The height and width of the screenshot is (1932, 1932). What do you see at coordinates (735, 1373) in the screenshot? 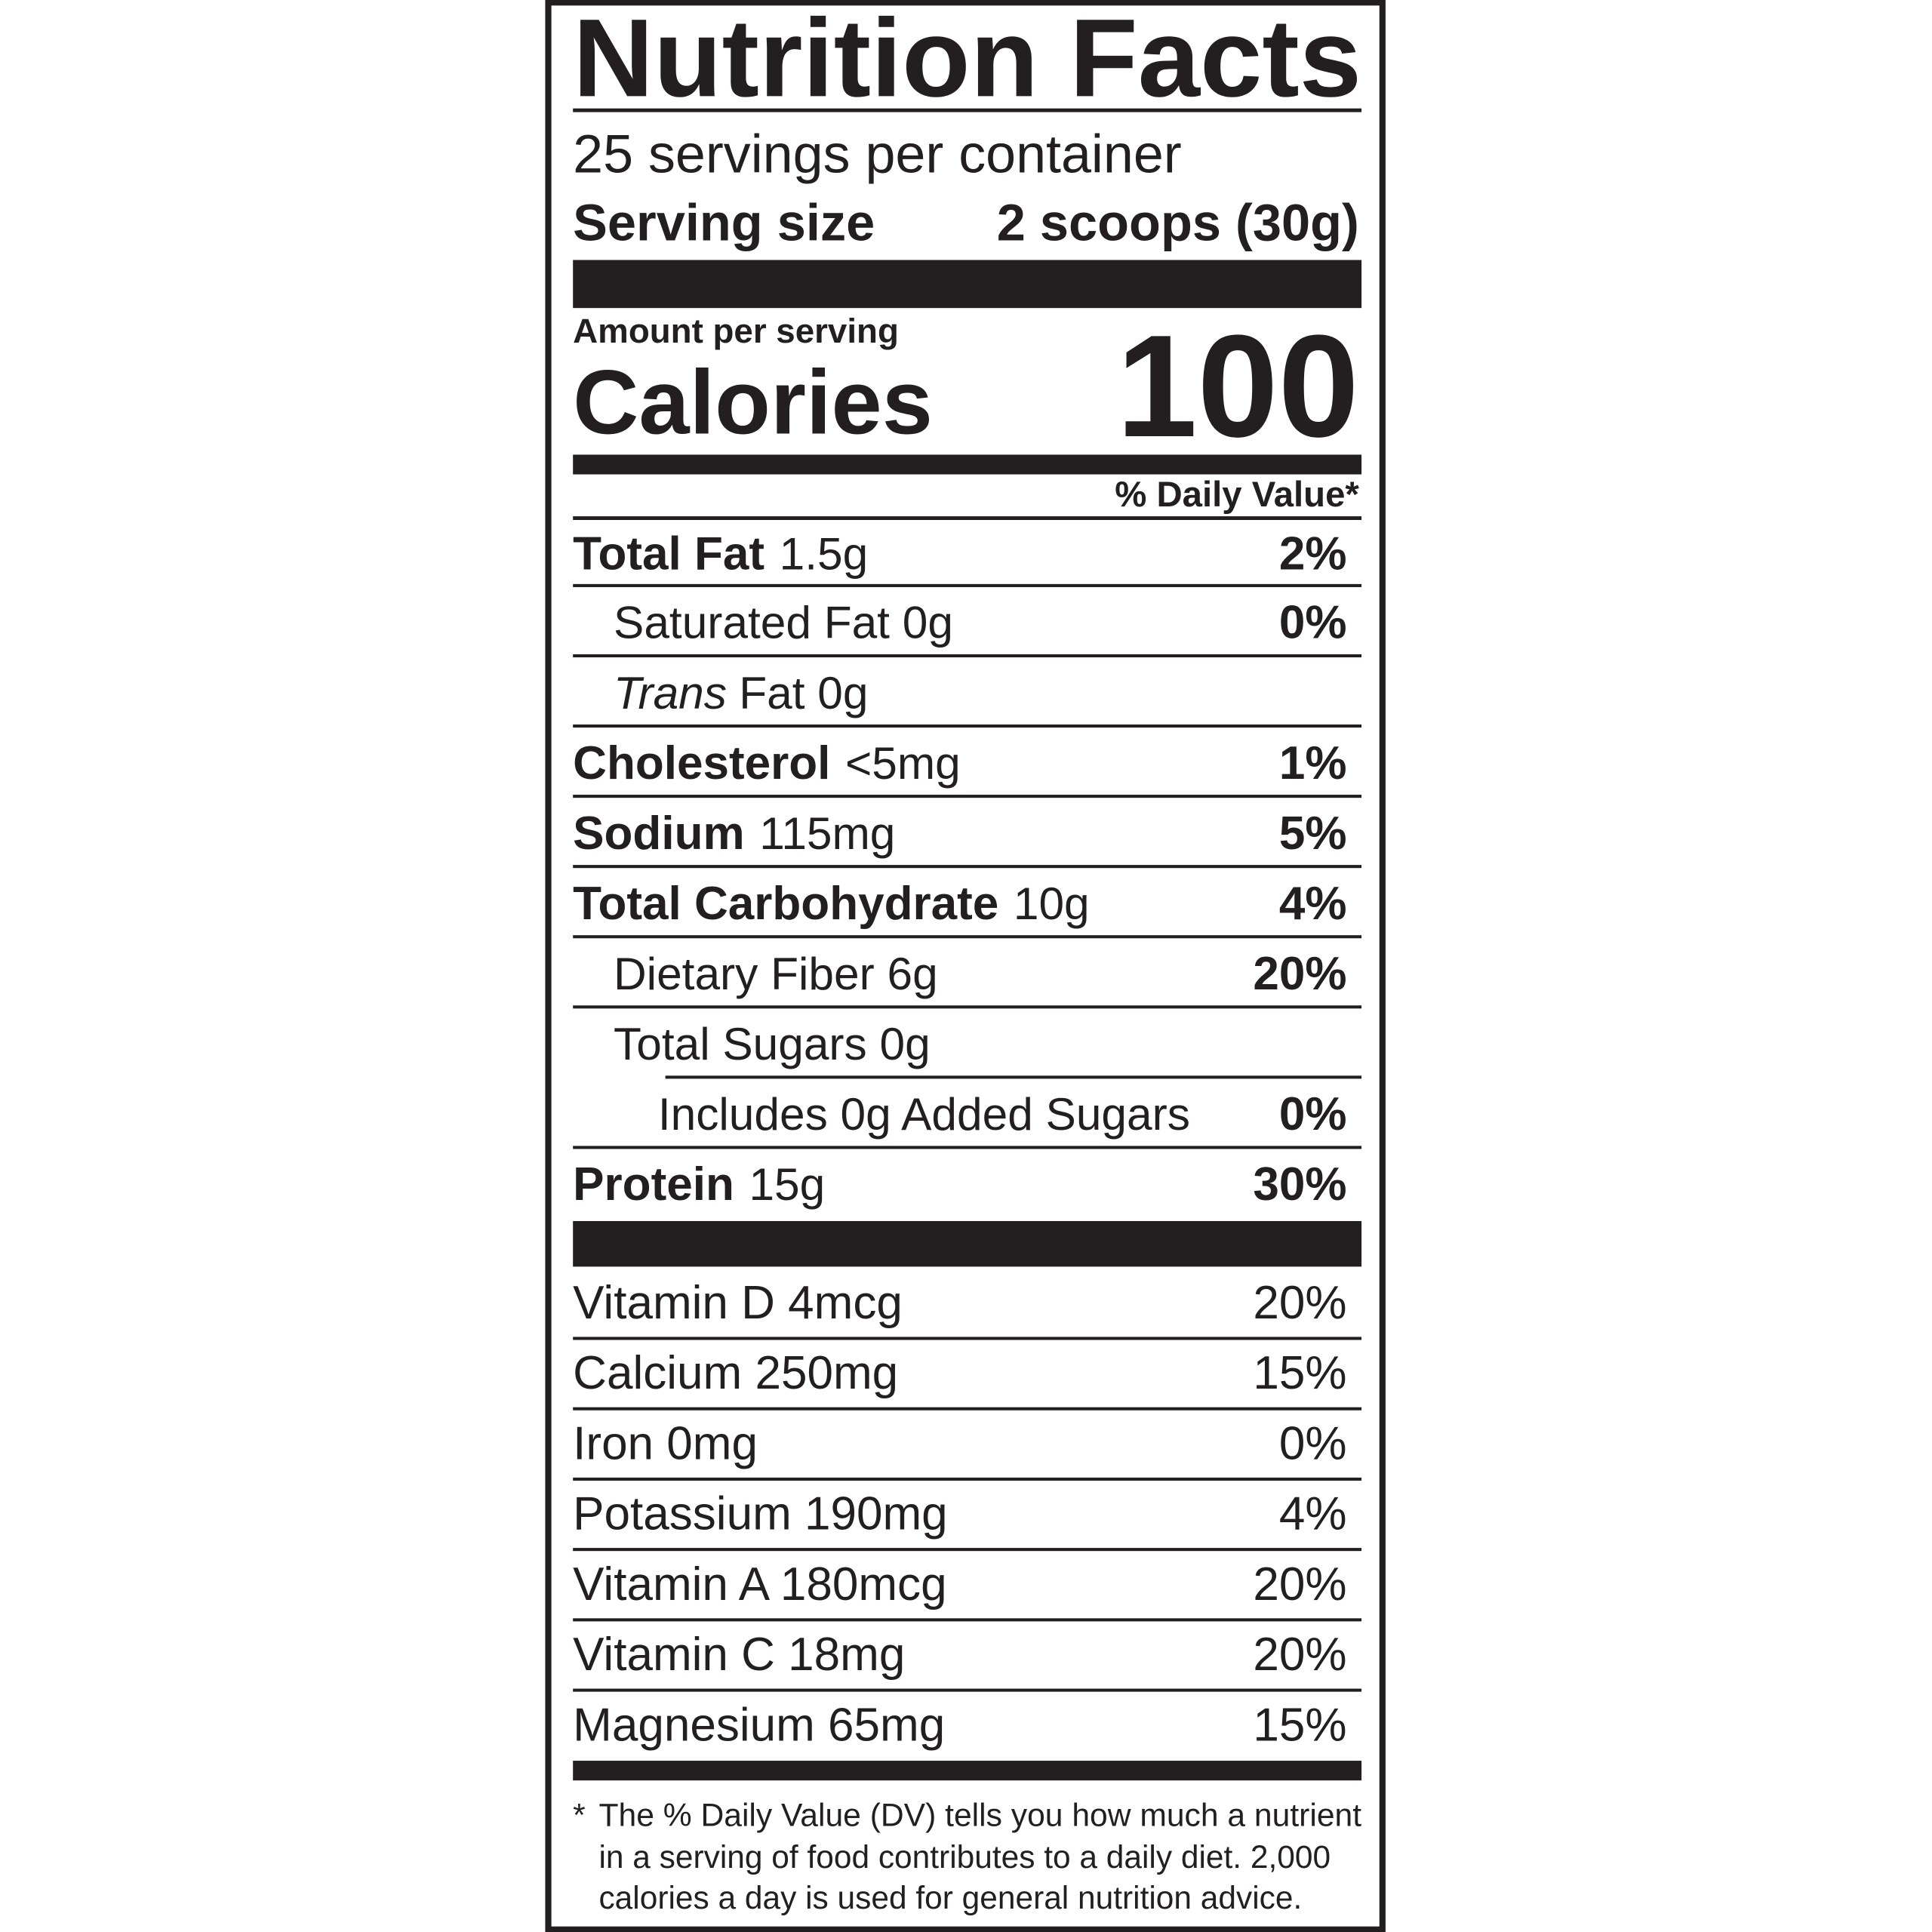
I see `vitamin: Calcium 250mg` at bounding box center [735, 1373].